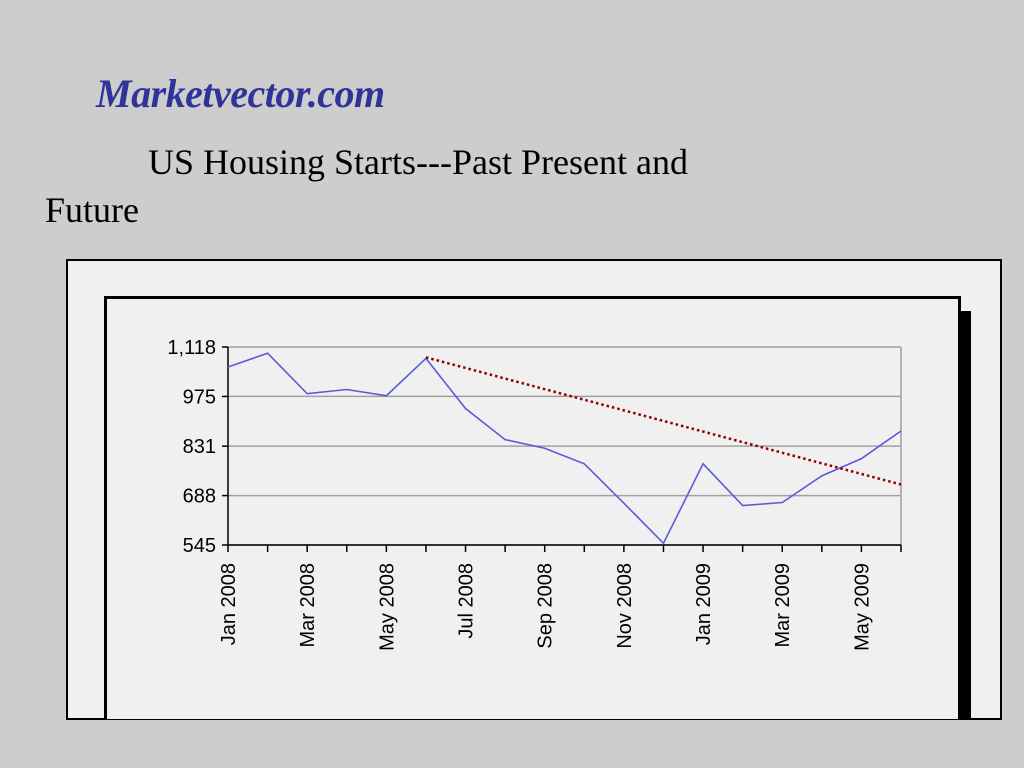 The height and width of the screenshot is (768, 1024). I want to click on brand-title: Marketvector.com, so click(240, 93).